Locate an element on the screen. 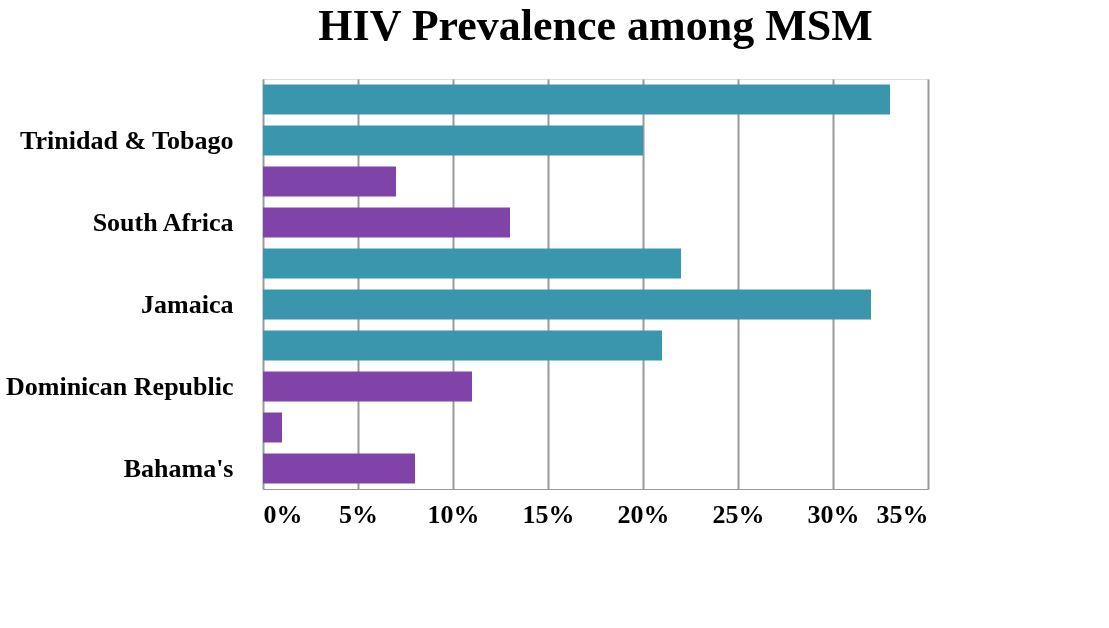  y-tick-label: Jamaica is located at coordinates (187, 304).